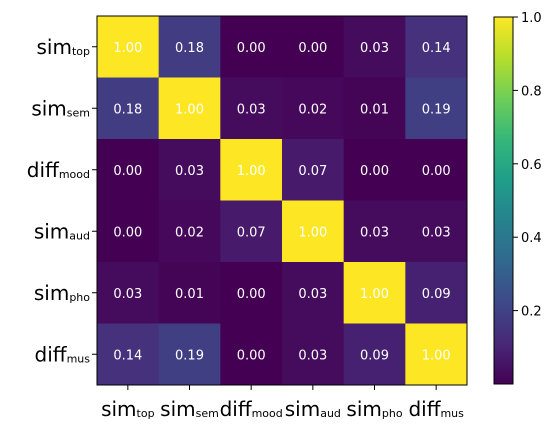 Image resolution: width=550 pixels, height=428 pixels. I want to click on colorbar-tick-label: 0.8, so click(531, 91).